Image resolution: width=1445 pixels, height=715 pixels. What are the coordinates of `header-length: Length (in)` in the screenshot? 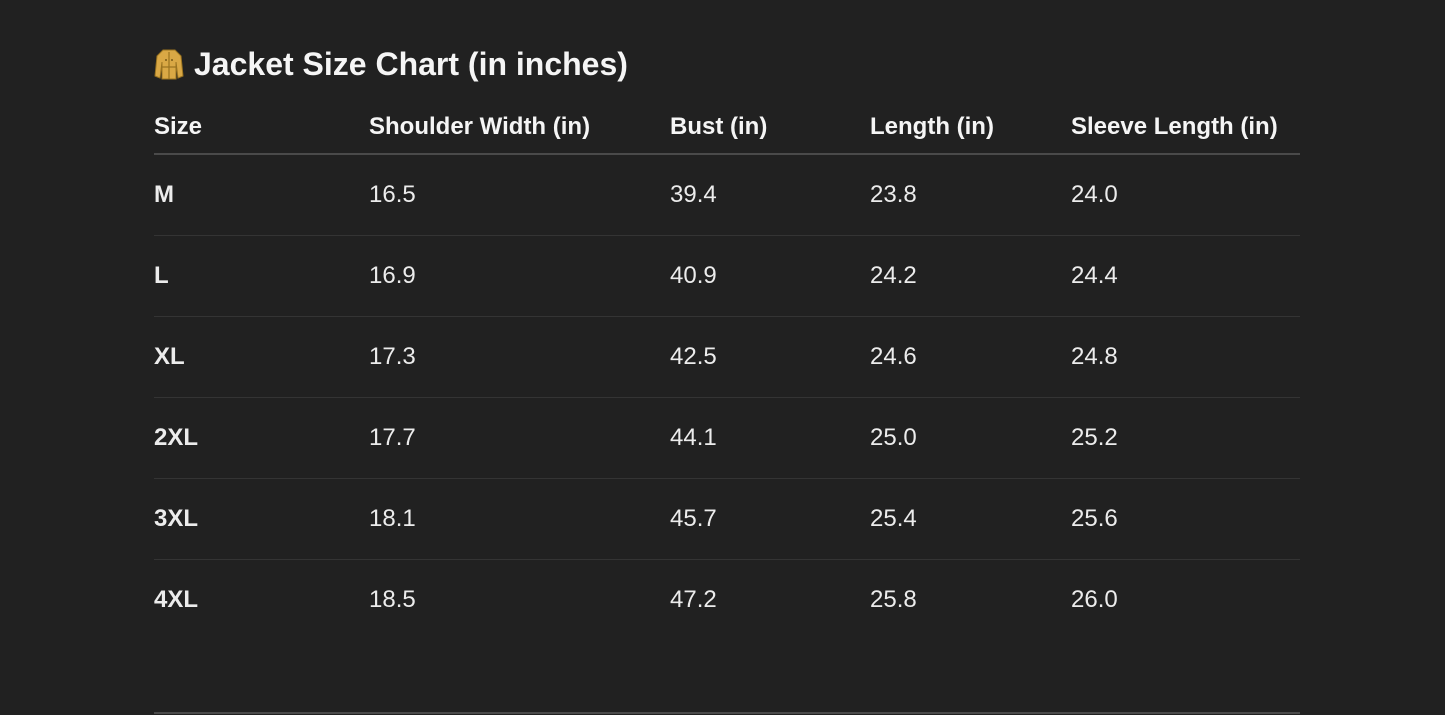 It's located at (970, 127).